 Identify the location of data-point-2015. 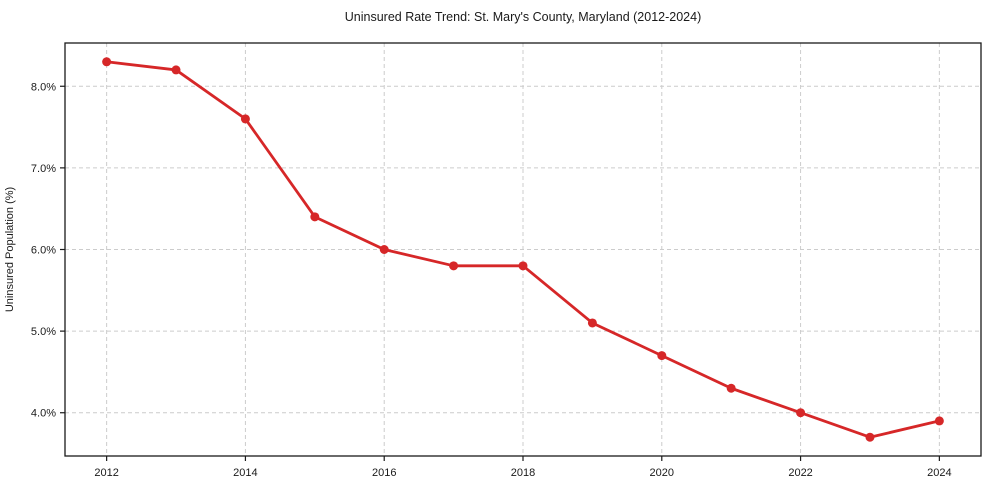
(315, 217).